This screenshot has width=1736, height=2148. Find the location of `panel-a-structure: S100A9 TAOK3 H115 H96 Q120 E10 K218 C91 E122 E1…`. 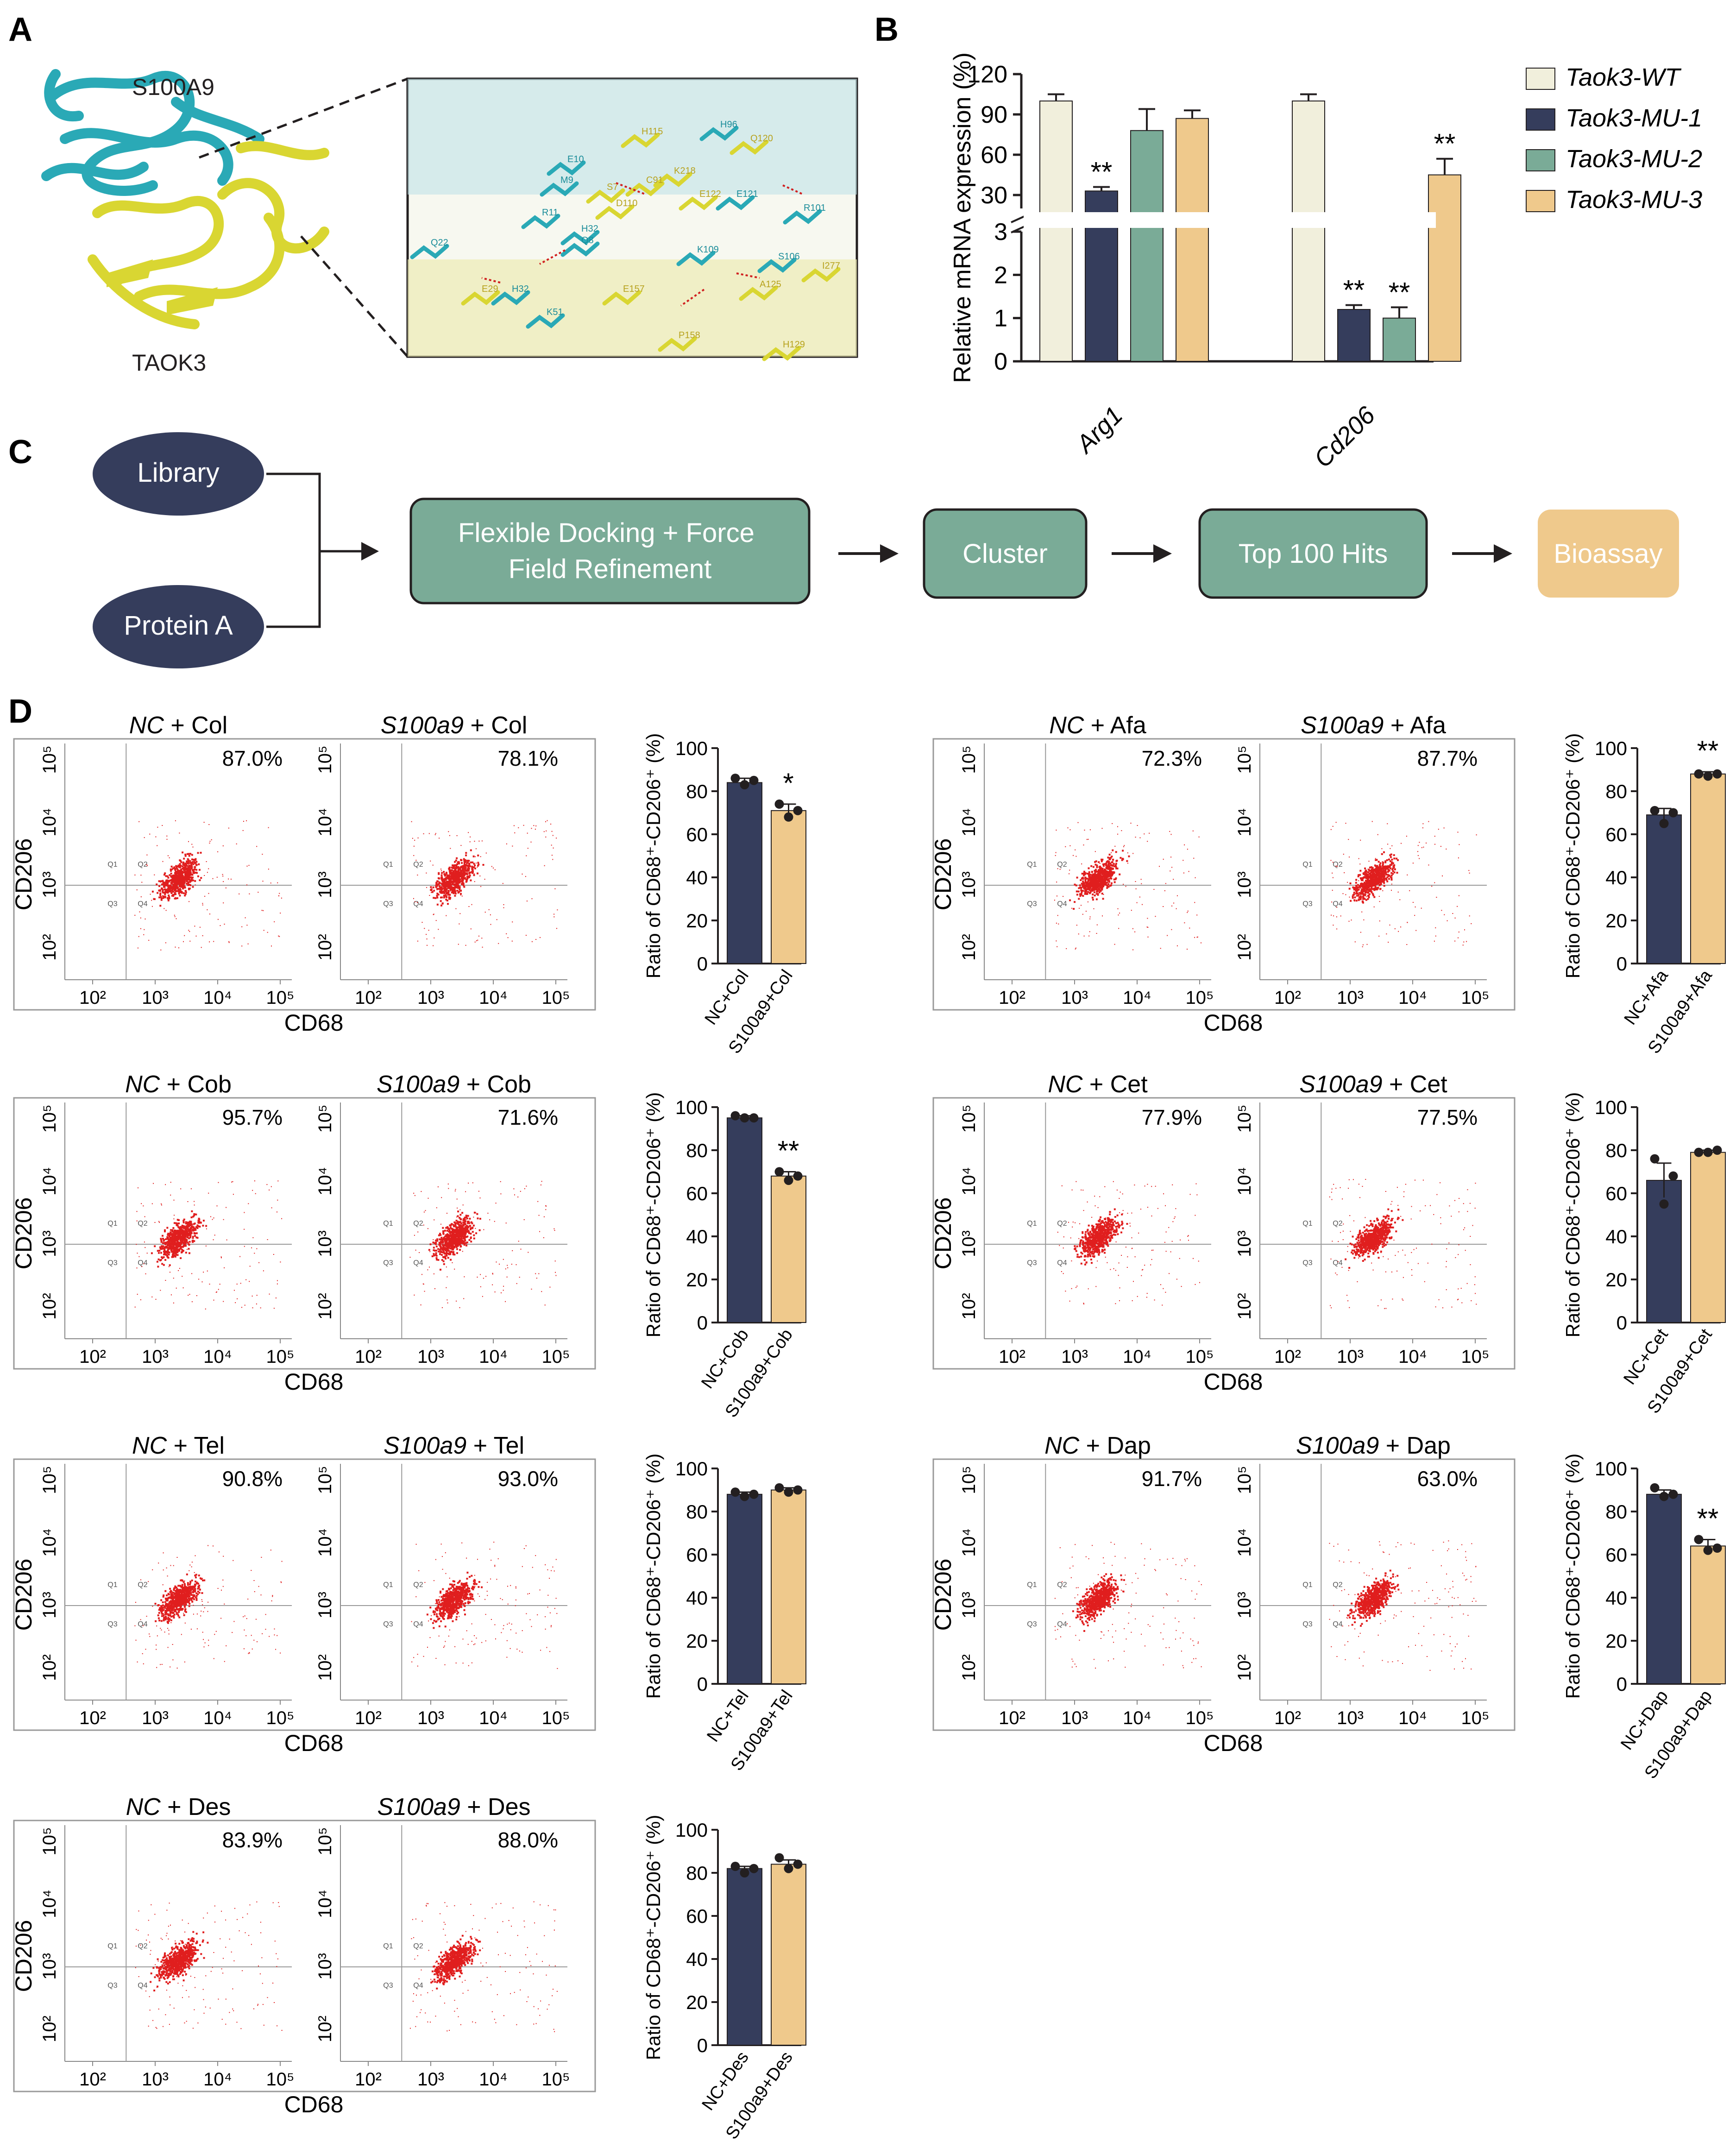

panel-a-structure: S100A9 TAOK3 H115 H96 Q120 E10 K218 C91 E122 E1… is located at coordinates (449, 222).